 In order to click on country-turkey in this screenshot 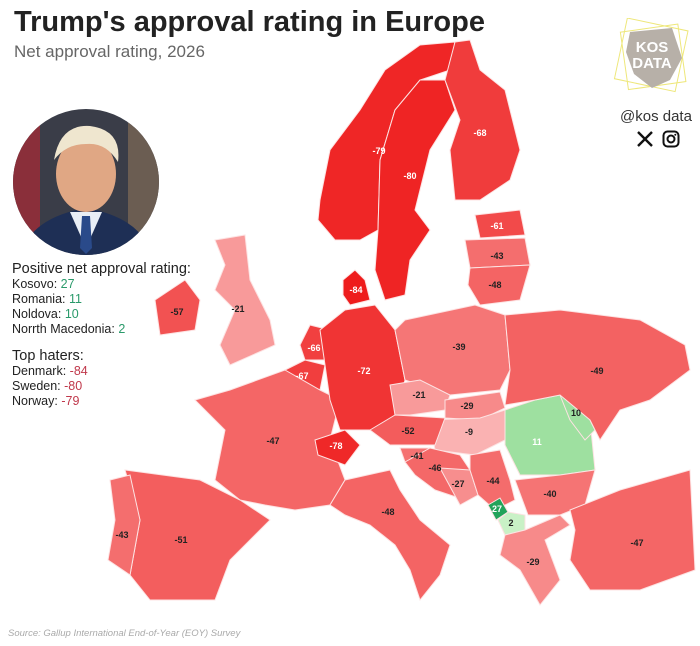, I will do `click(632, 530)`.